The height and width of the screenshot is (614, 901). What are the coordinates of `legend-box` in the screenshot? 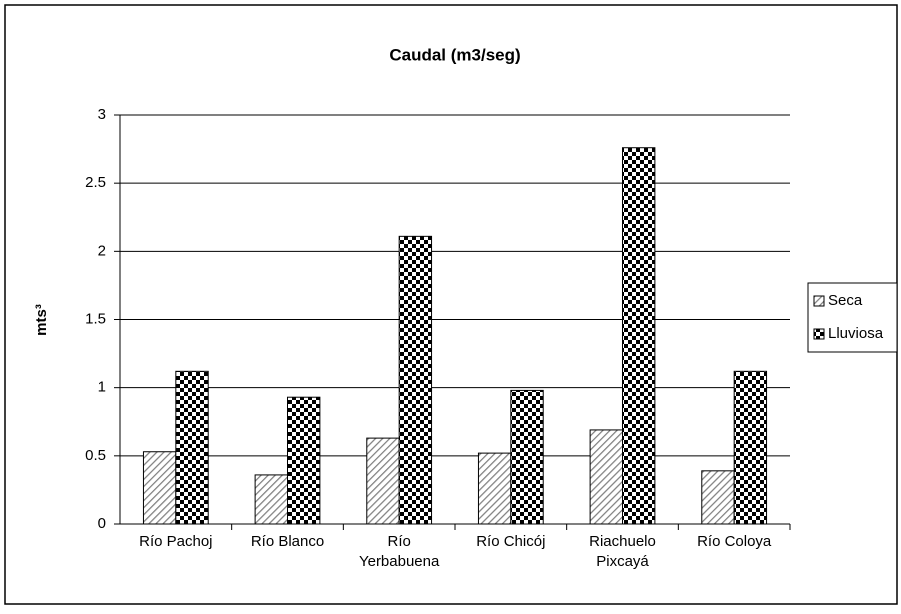 It's located at (852, 317).